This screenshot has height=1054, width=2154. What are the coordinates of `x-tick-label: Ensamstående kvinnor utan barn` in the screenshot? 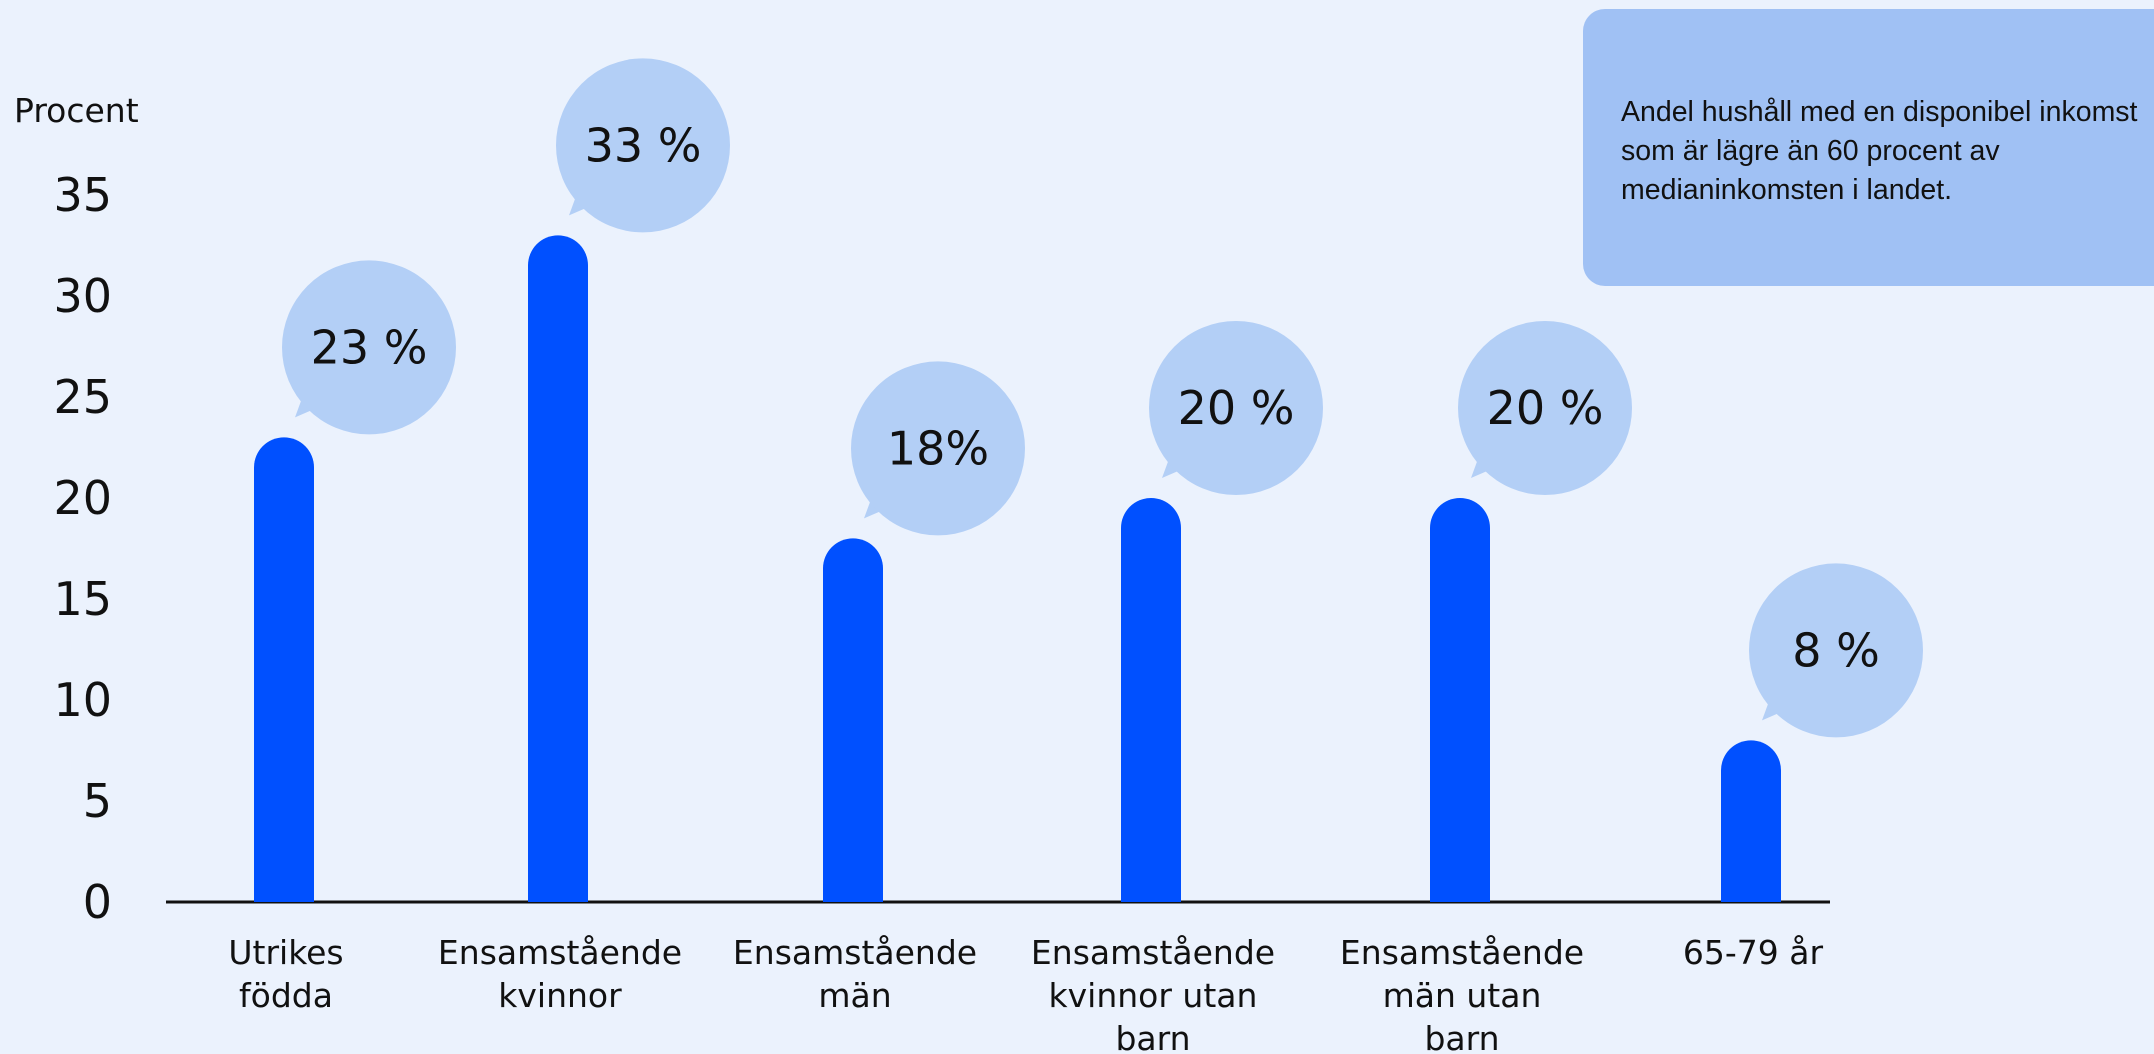 It's located at (1153, 993).